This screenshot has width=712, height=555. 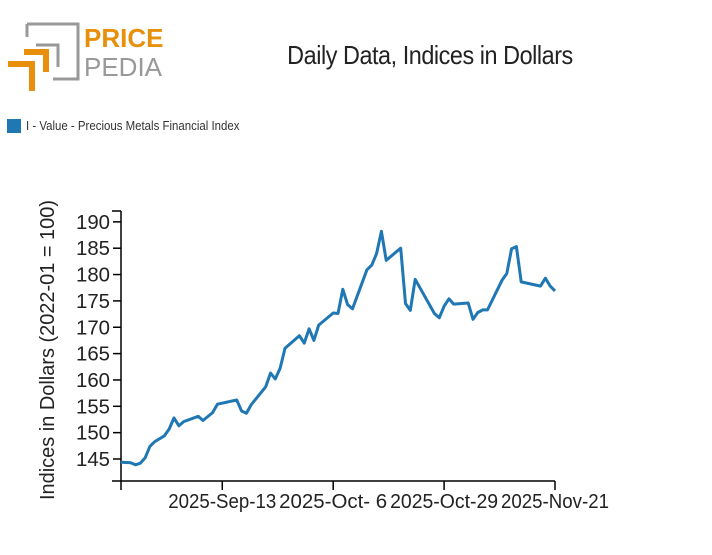 I want to click on y-tick-label: 155, so click(x=93, y=407).